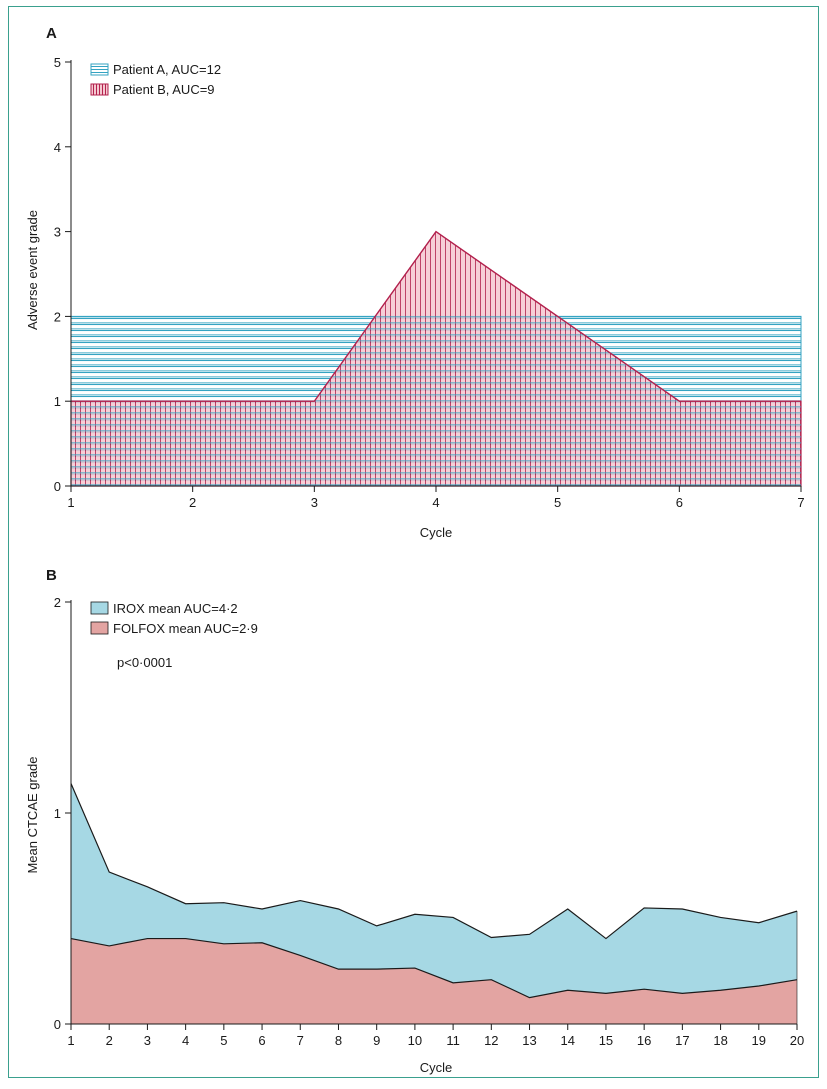 This screenshot has height=1089, width=827. What do you see at coordinates (606, 1040) in the screenshot?
I see `x-tick-label: 15` at bounding box center [606, 1040].